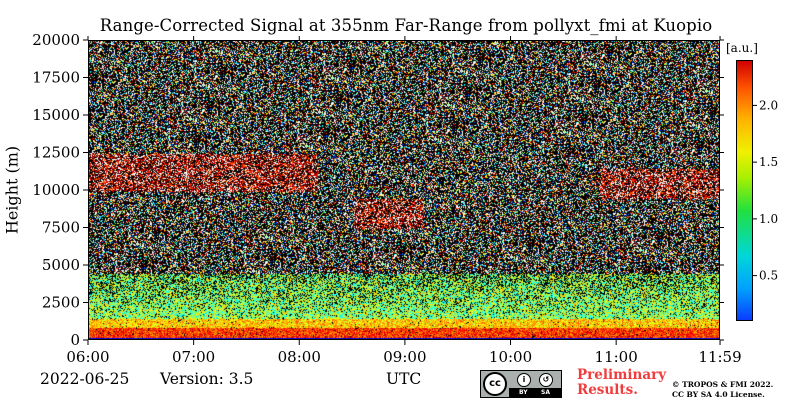 The image size is (800, 400). What do you see at coordinates (718, 394) in the screenshot?
I see `copyright-line2: CC BY SA 4.0 License.` at bounding box center [718, 394].